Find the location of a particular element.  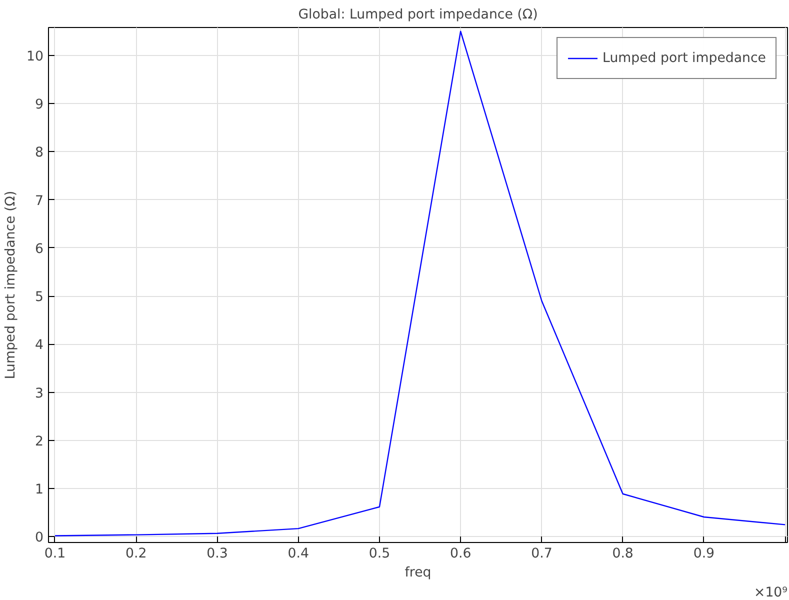

y-tick-label: 6 is located at coordinates (39, 249).